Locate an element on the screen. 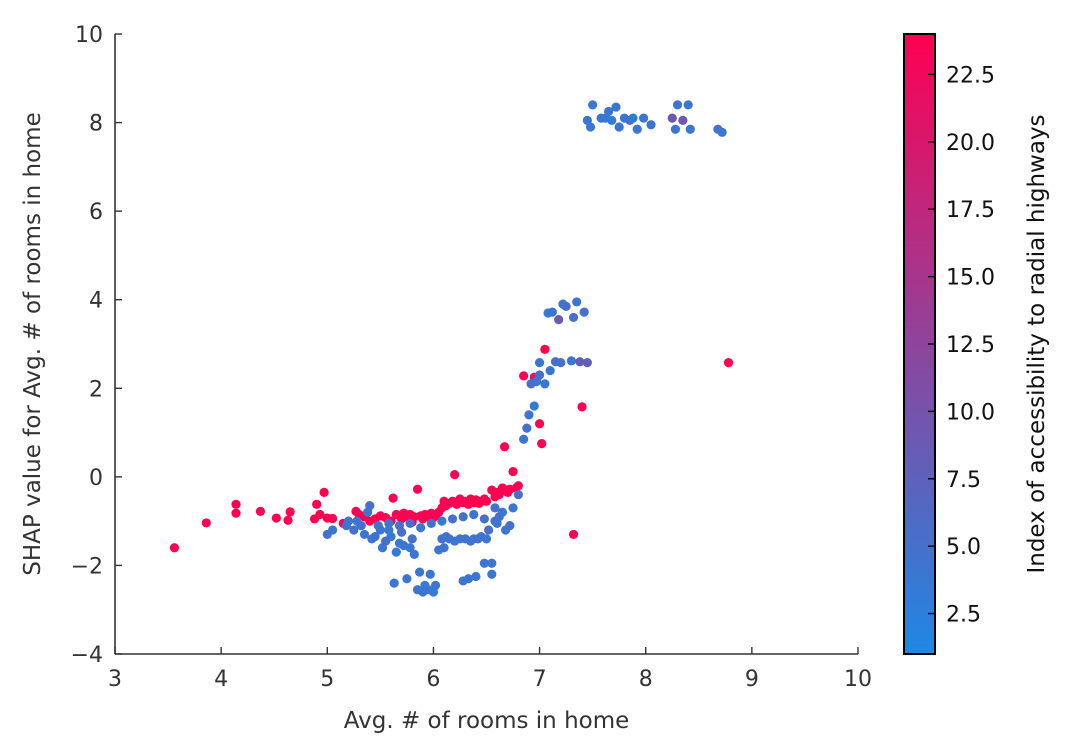  y-tick-label: −4 is located at coordinates (87, 655).